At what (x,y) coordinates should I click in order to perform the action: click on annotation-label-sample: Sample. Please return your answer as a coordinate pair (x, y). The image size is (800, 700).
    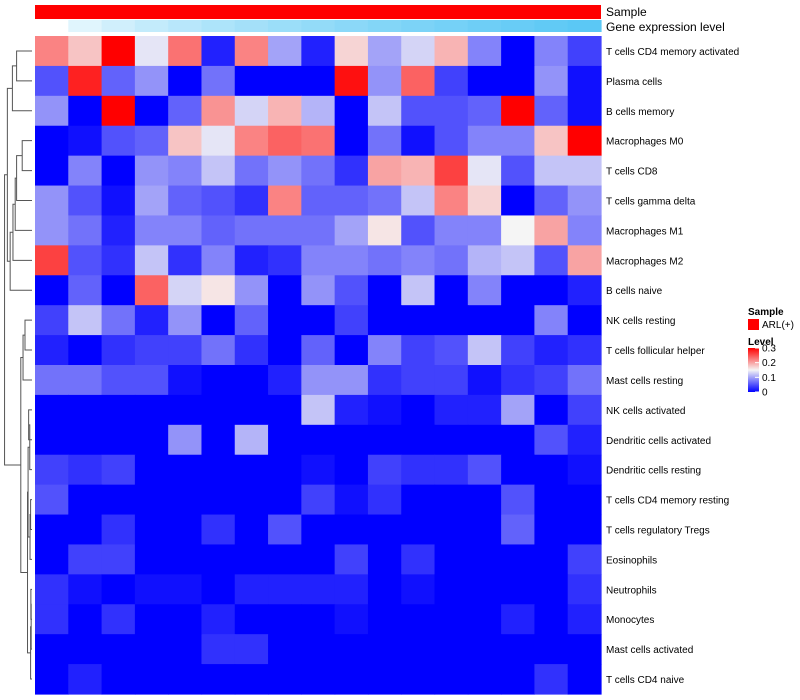
    Looking at the image, I should click on (626, 12).